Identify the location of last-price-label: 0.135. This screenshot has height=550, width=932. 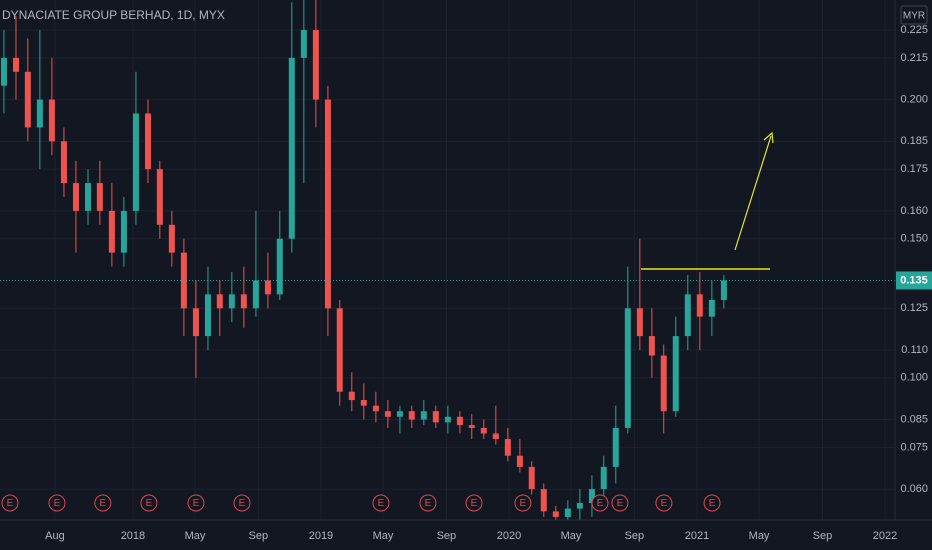
(914, 280).